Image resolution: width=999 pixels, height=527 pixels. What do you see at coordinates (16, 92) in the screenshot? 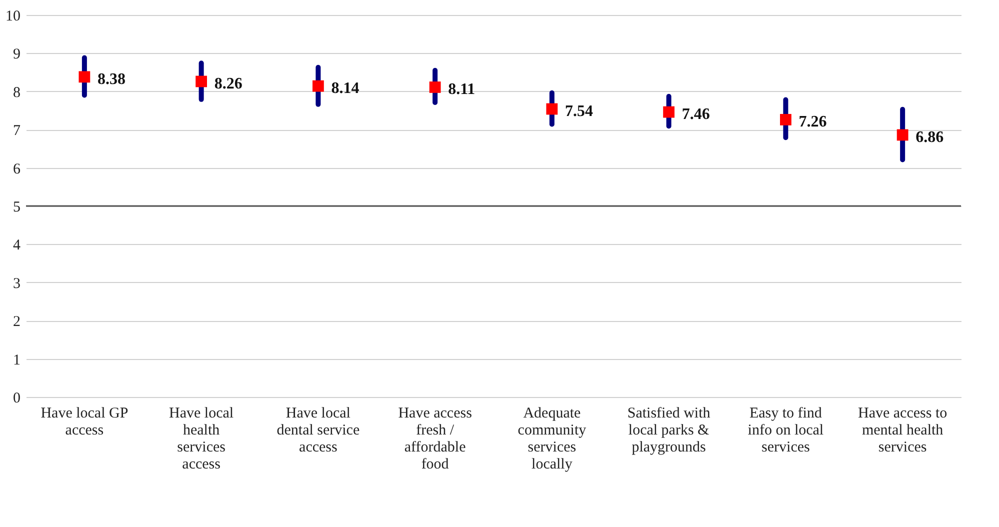
I see `y-tick-label: 8` at bounding box center [16, 92].